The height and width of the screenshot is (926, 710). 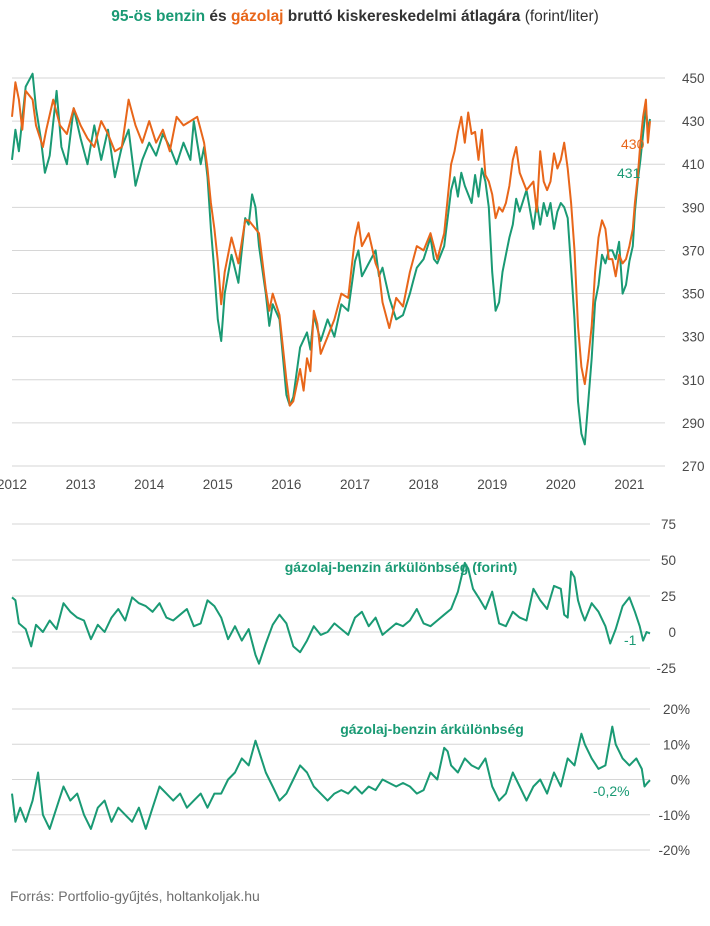 What do you see at coordinates (674, 815) in the screenshot?
I see `y-tick-label-pct: -10%` at bounding box center [674, 815].